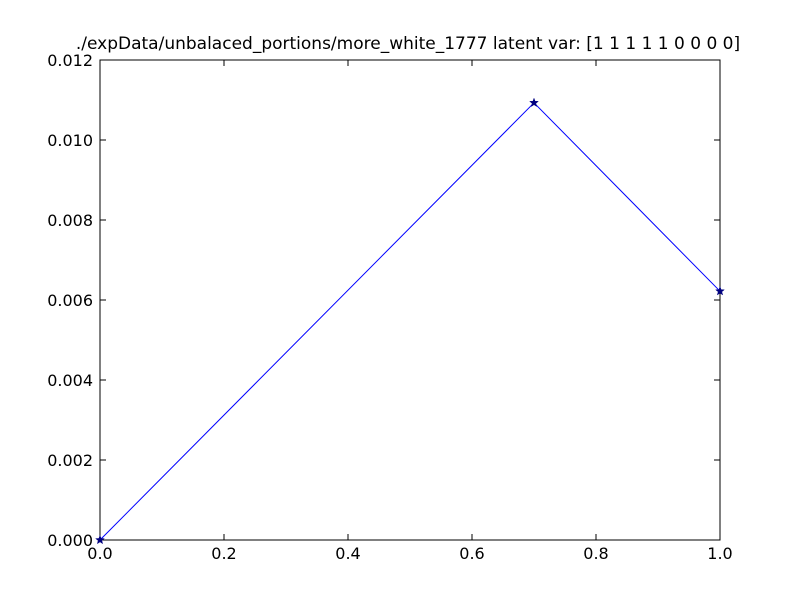 This screenshot has width=800, height=604. What do you see at coordinates (223, 553) in the screenshot?
I see `x-tick-label: 0.2` at bounding box center [223, 553].